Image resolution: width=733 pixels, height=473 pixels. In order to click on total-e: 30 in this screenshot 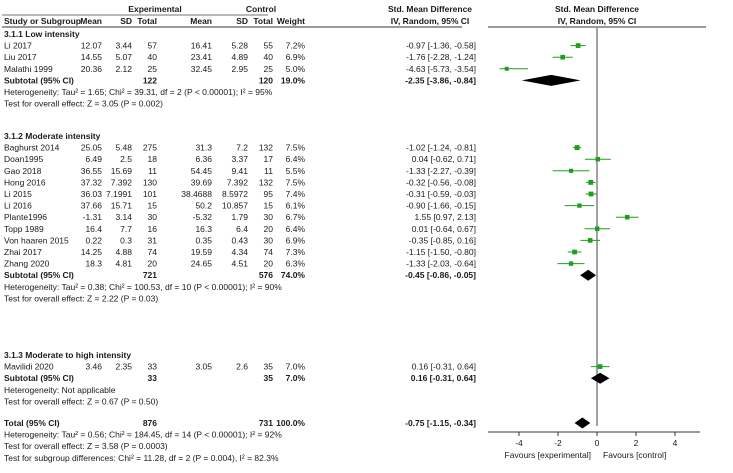, I will do `click(153, 217)`.